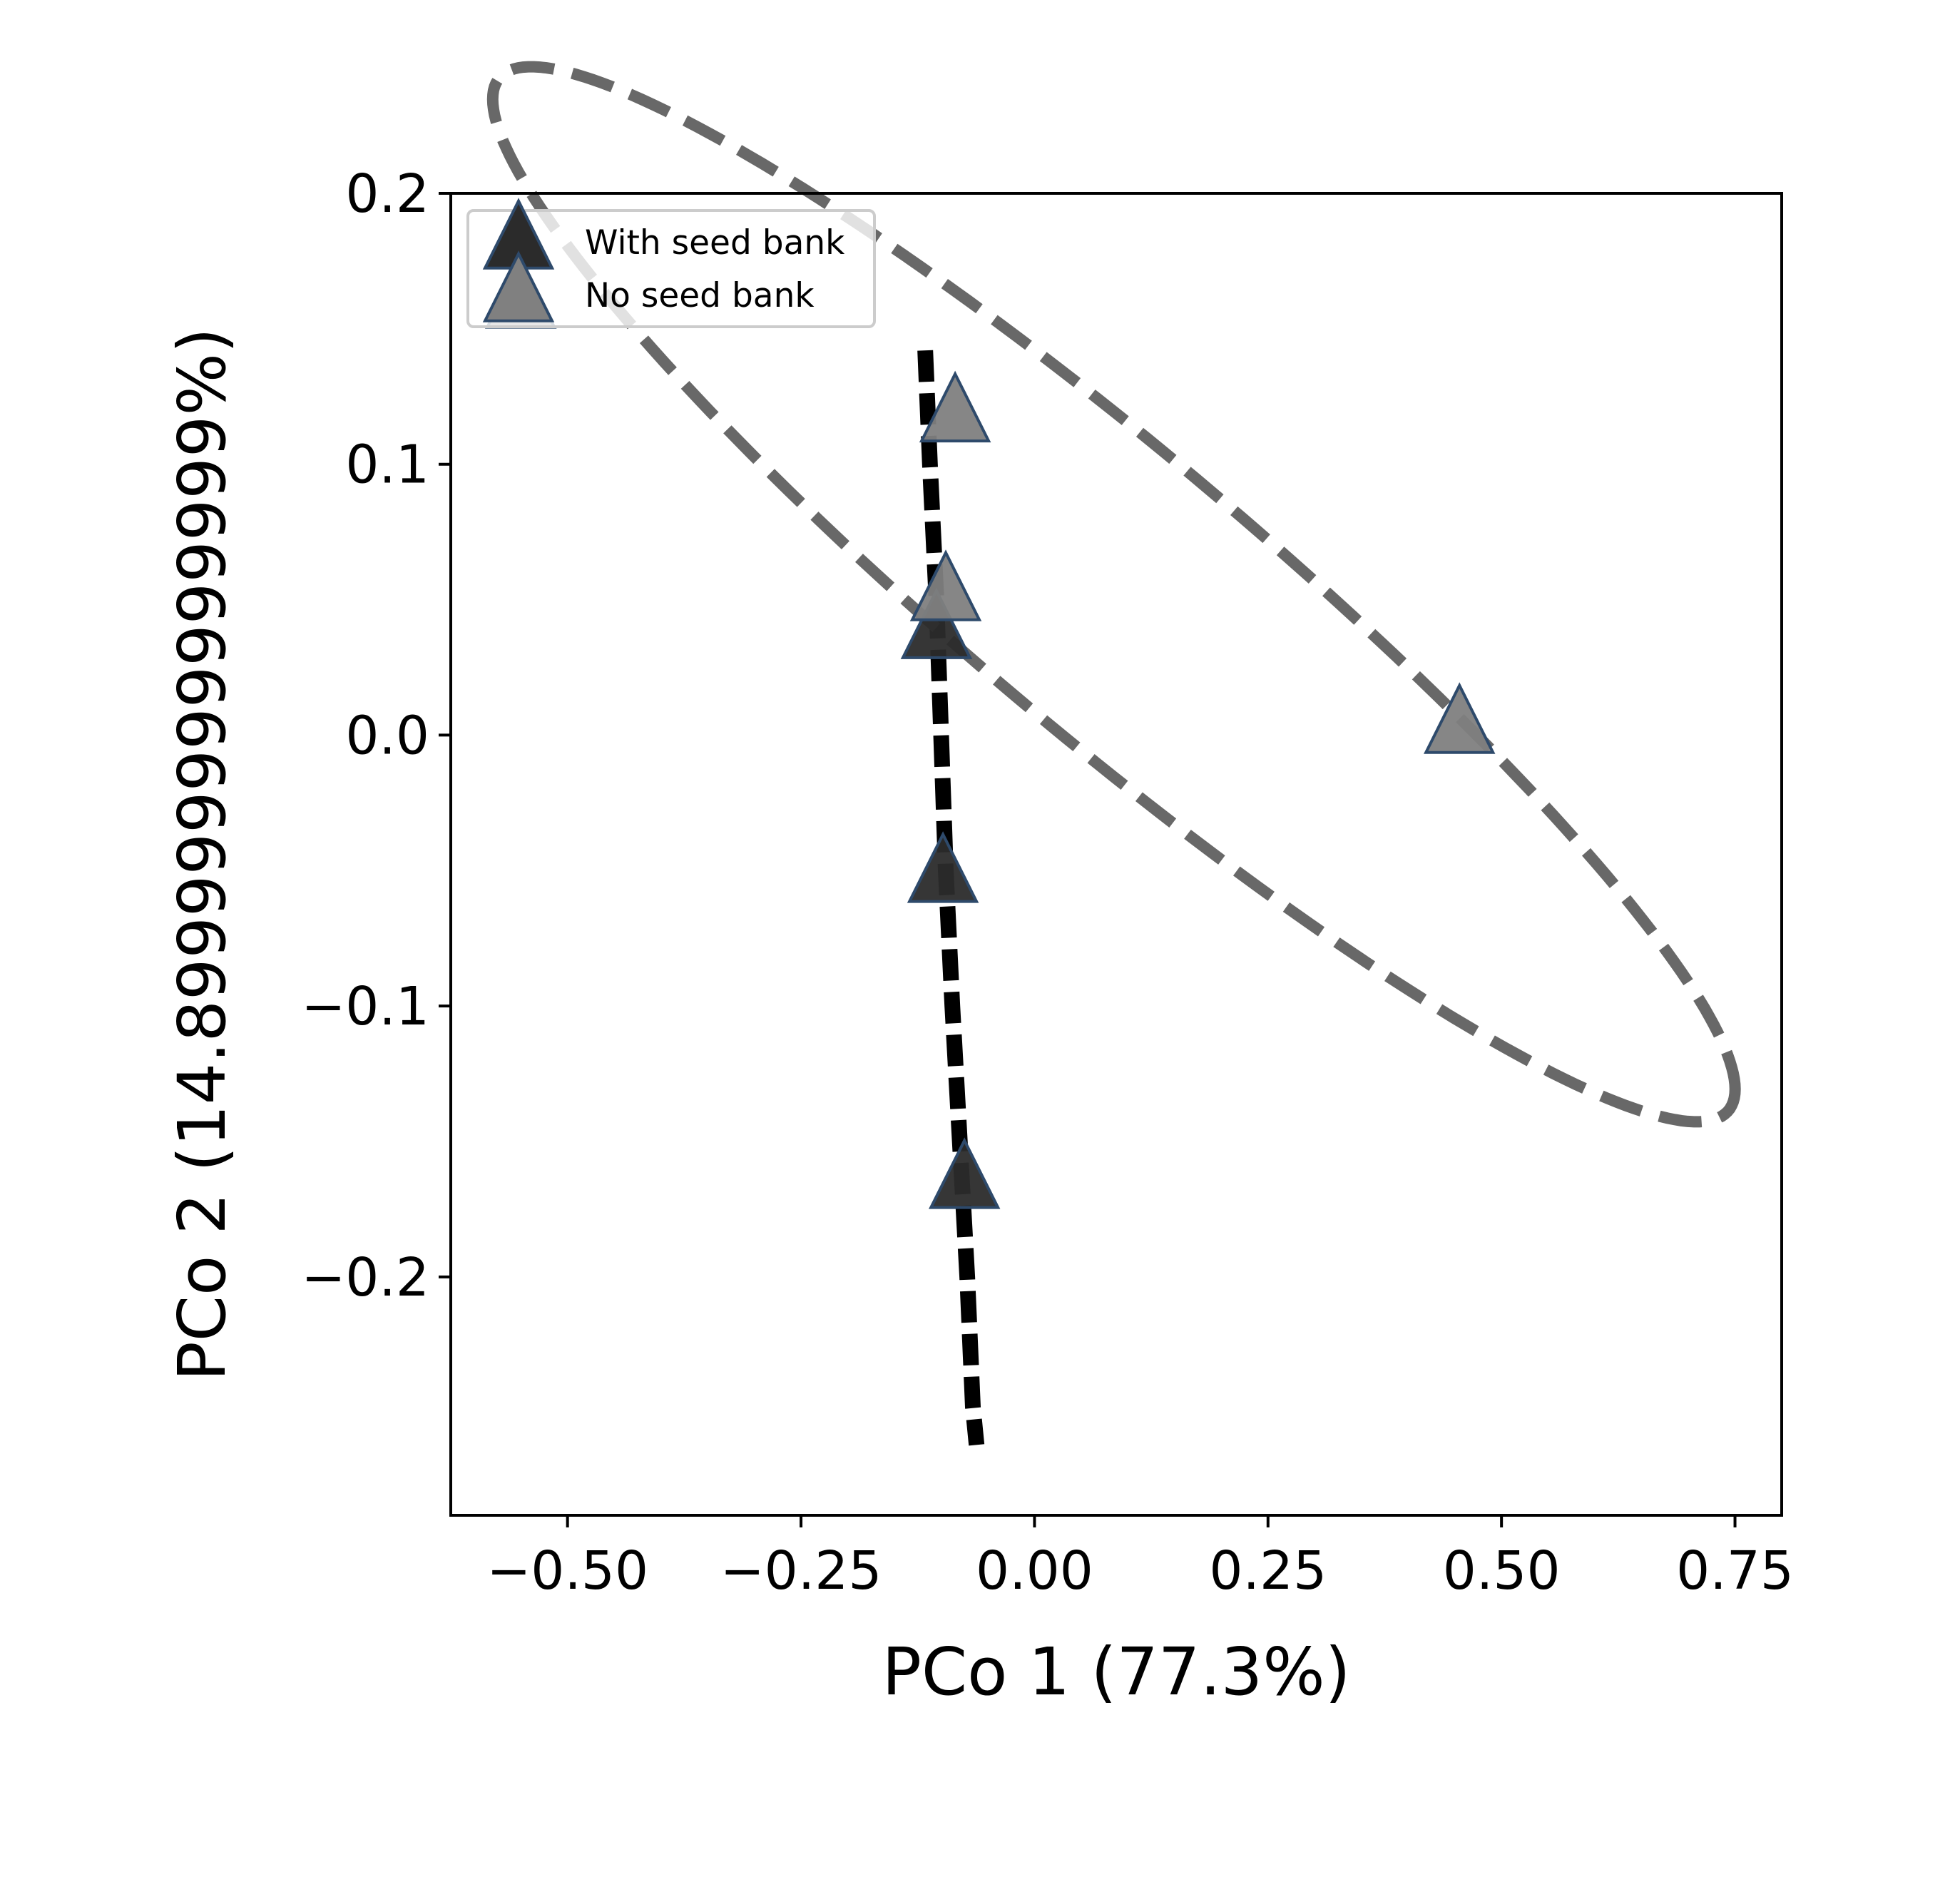 The height and width of the screenshot is (1877, 1960). I want to click on x-tick-label: 0.00, so click(1034, 1571).